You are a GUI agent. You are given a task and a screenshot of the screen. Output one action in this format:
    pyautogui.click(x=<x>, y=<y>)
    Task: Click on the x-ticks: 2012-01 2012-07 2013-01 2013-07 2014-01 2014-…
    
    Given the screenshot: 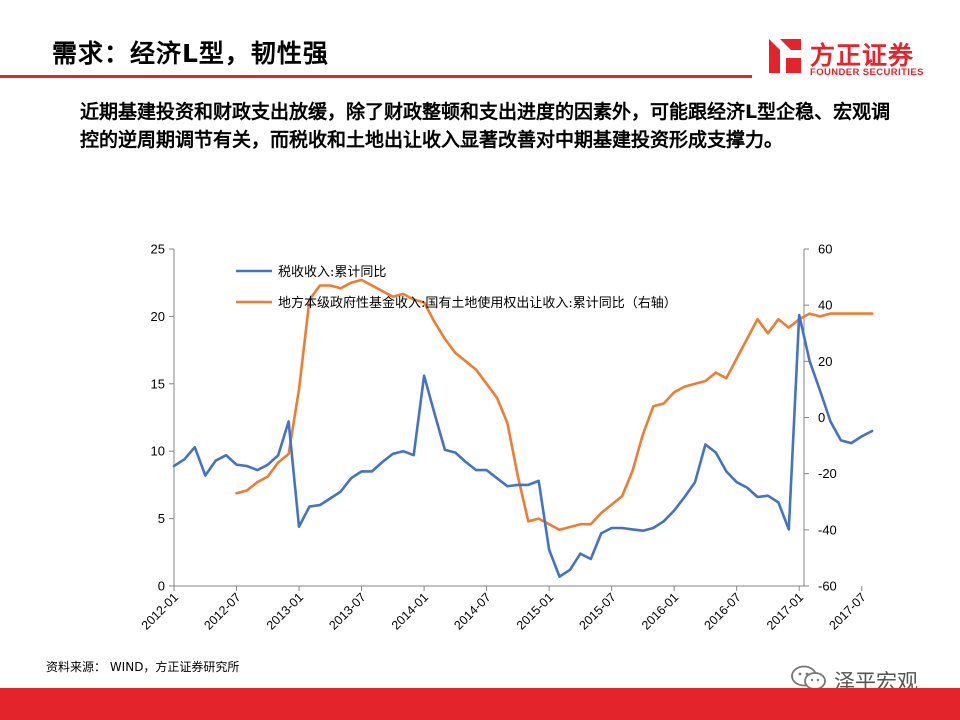 What is the action you would take?
    pyautogui.click(x=504, y=609)
    